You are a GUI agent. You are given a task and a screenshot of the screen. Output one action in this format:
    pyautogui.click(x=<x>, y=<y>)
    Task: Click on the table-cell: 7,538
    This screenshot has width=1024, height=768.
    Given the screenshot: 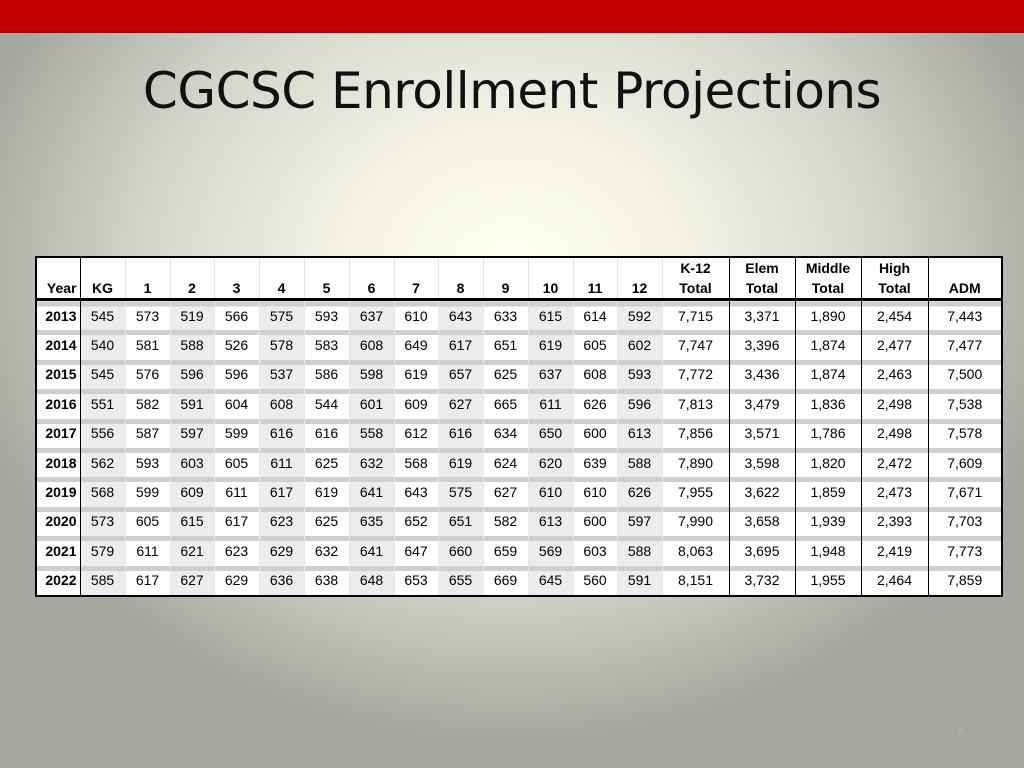 What is the action you would take?
    pyautogui.click(x=965, y=404)
    